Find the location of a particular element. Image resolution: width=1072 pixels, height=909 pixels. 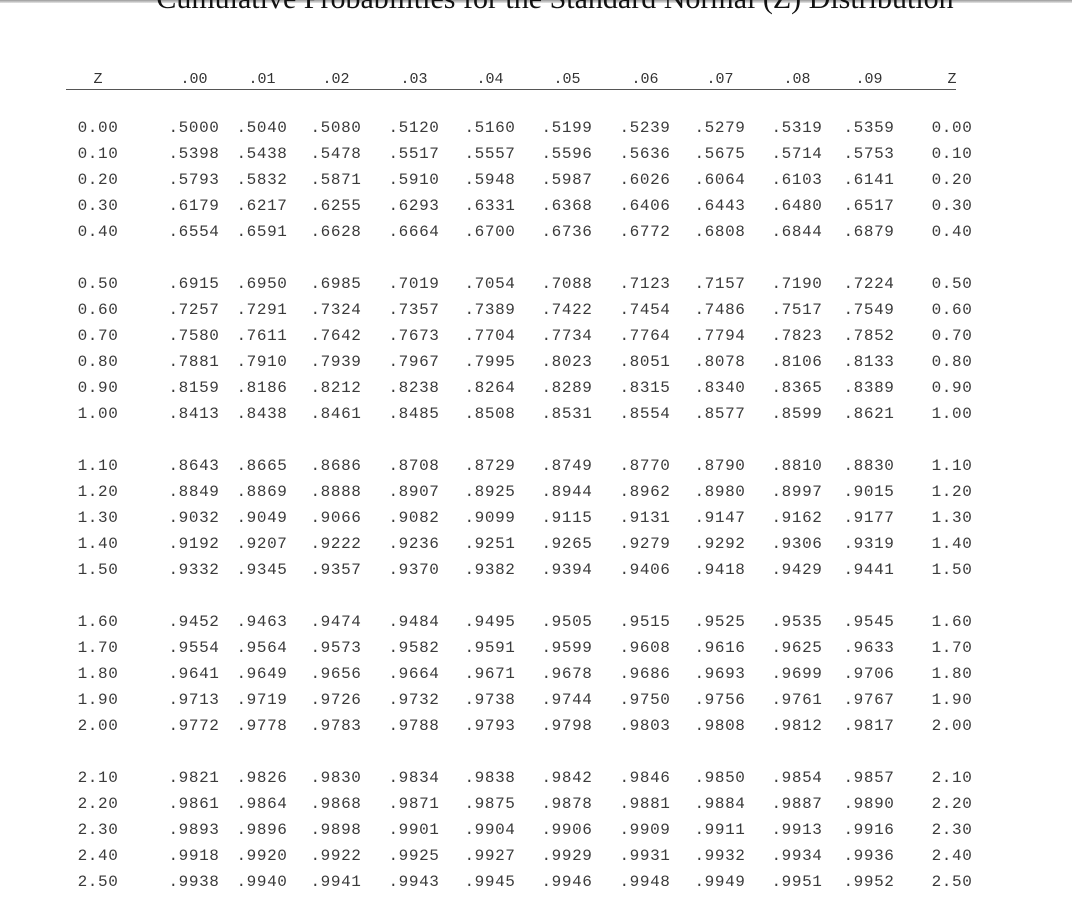

probability-cell: .9934 is located at coordinates (797, 856).